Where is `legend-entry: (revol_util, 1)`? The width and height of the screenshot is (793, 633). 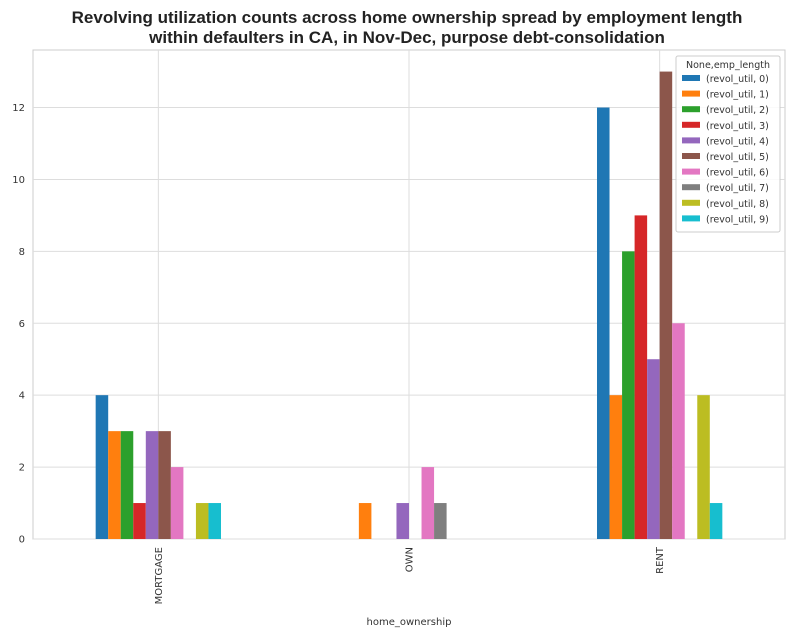 legend-entry: (revol_util, 1) is located at coordinates (737, 95).